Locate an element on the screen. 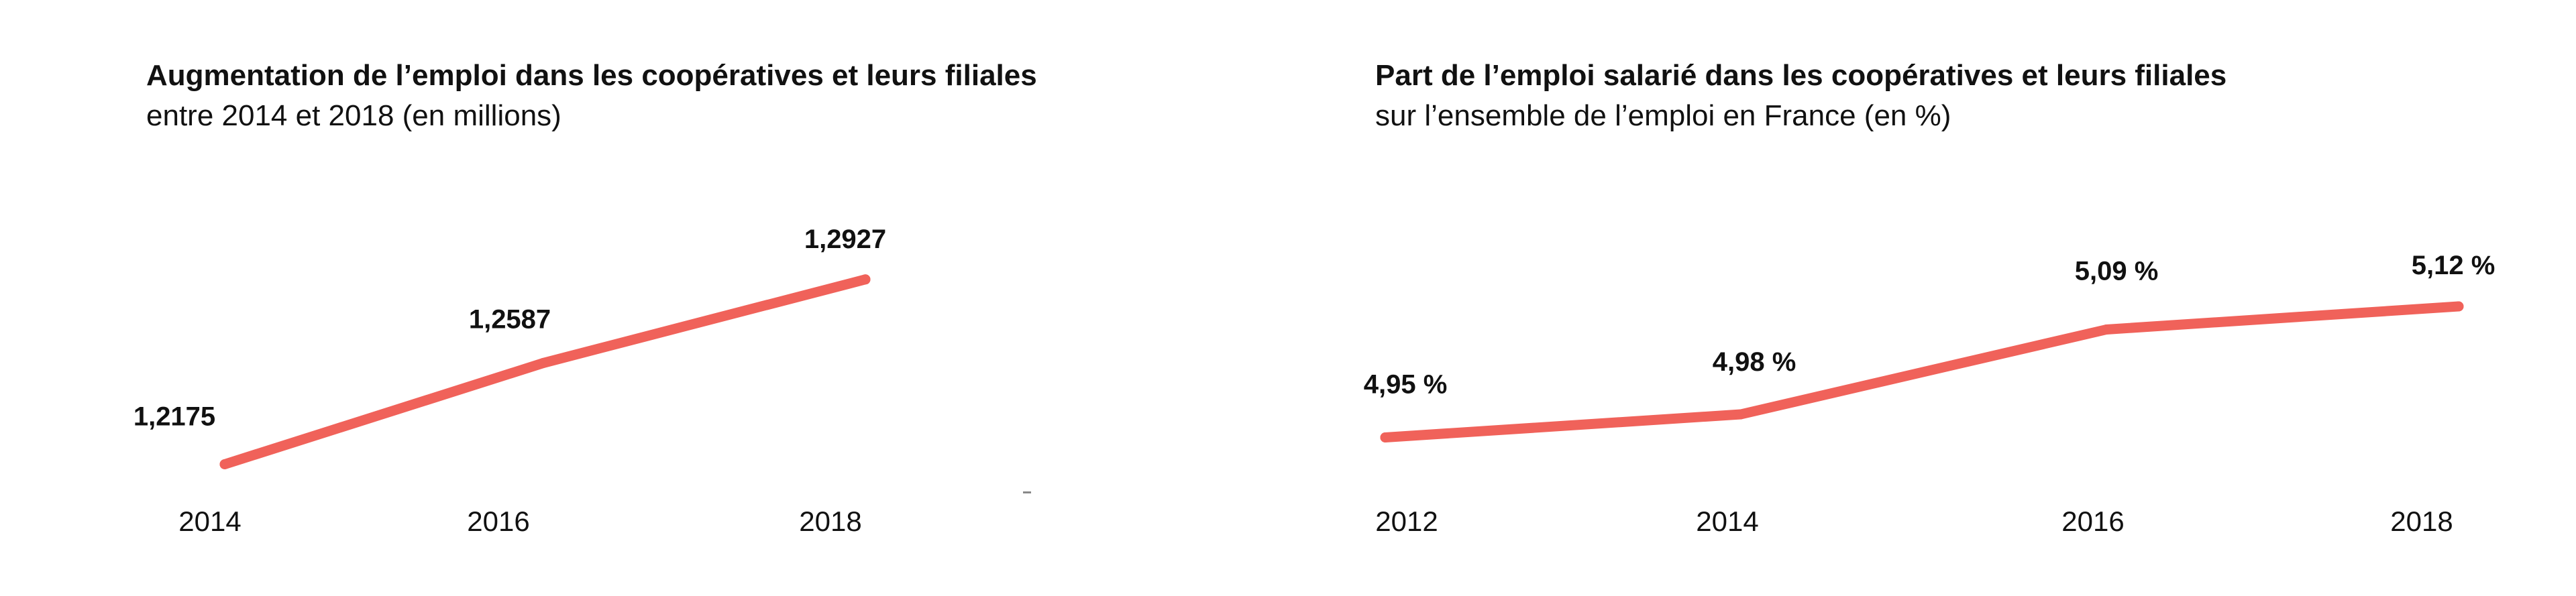 The width and height of the screenshot is (2576, 596). data-label: 4,95 % is located at coordinates (1406, 385).